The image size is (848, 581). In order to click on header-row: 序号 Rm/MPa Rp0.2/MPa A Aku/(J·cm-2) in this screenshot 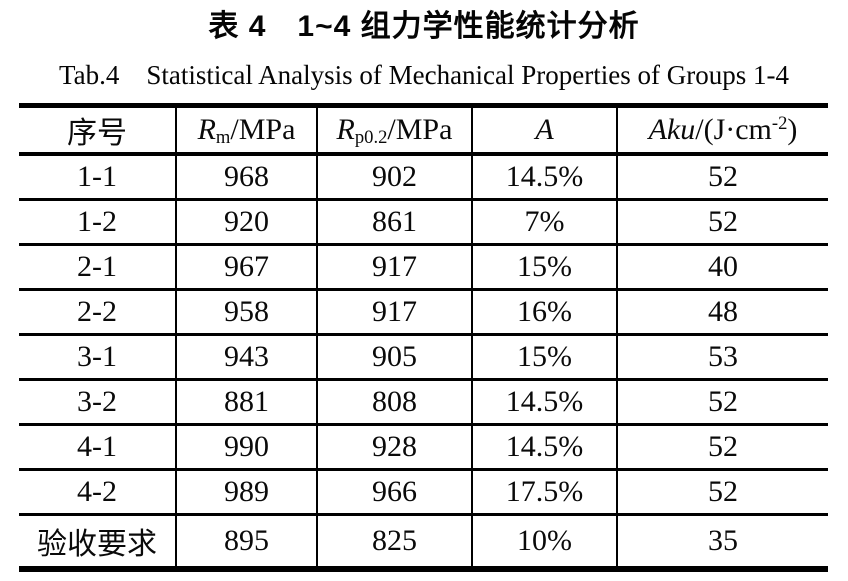, I will do `click(423, 130)`.